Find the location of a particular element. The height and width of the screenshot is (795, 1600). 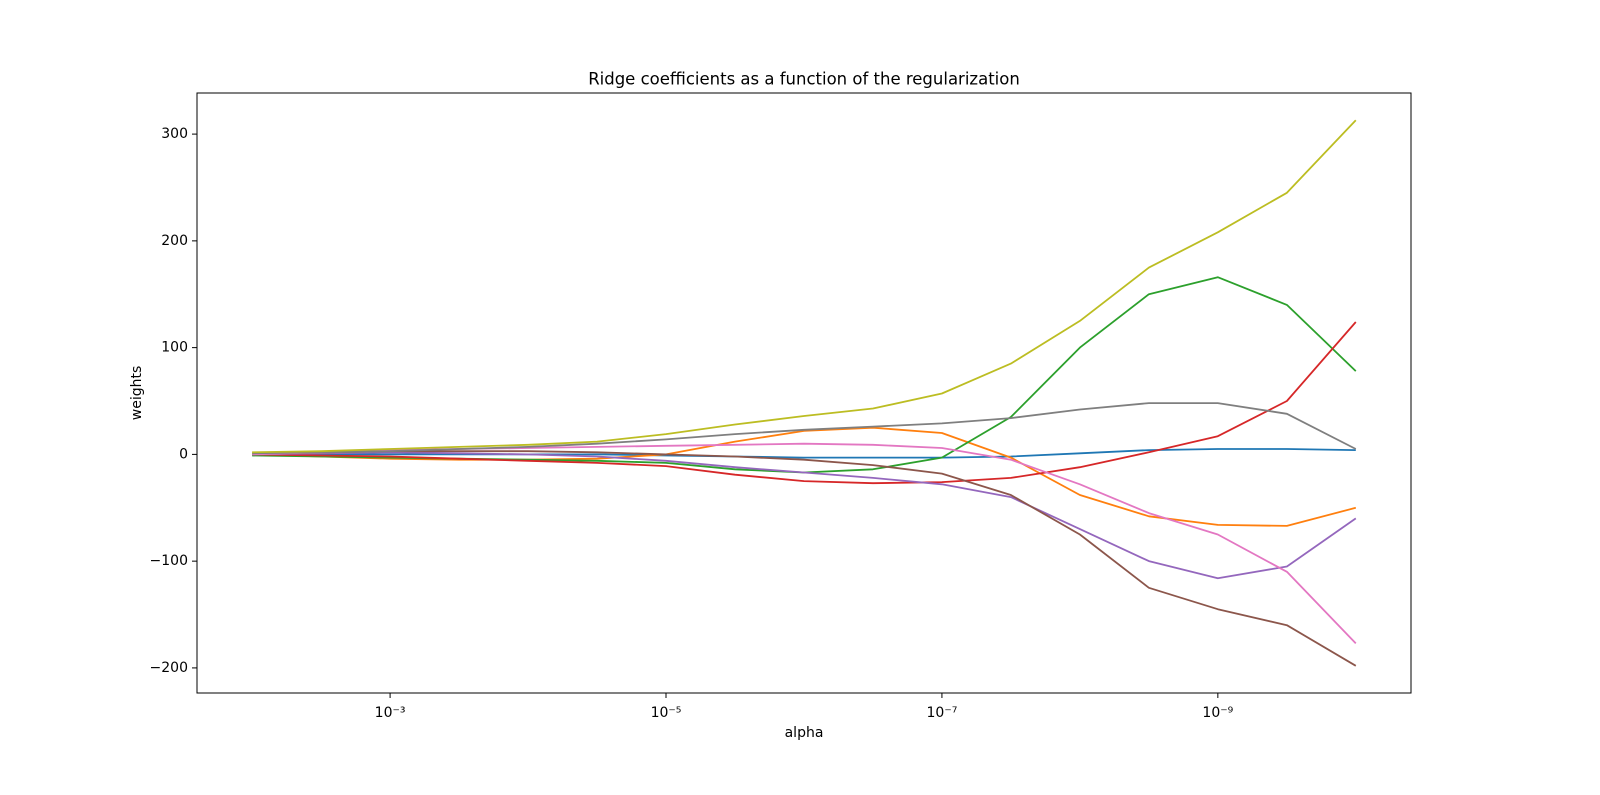

y-tick-label: 200 is located at coordinates (174, 241).